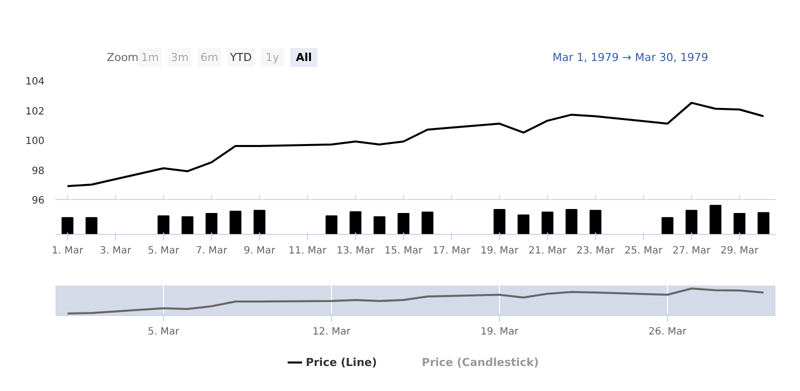 This screenshot has height=391, width=800. Describe the element at coordinates (304, 57) in the screenshot. I see `text: All` at that location.